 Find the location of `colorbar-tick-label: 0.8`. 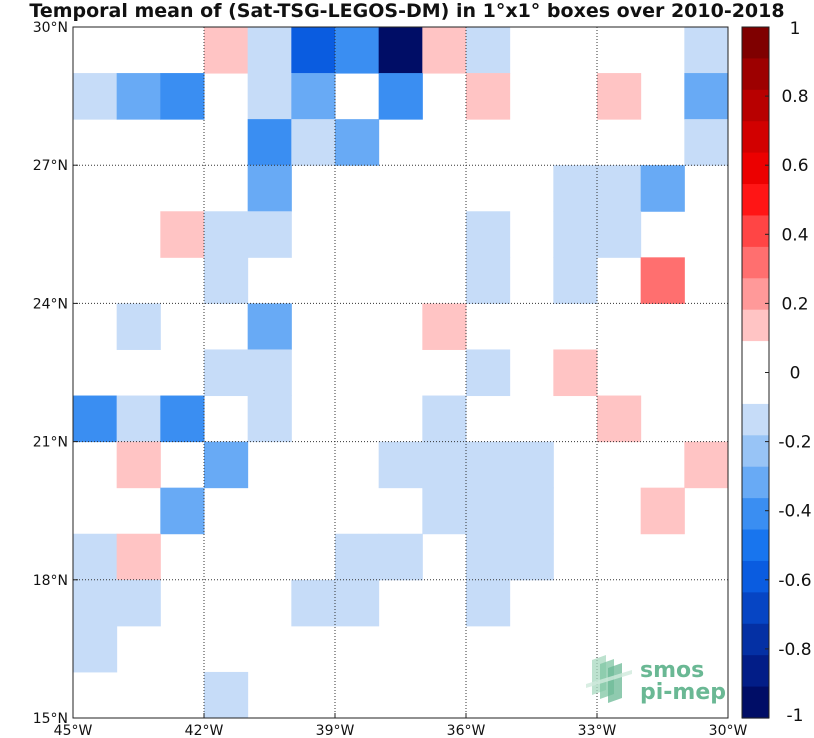

colorbar-tick-label: 0.8 is located at coordinates (794, 97).